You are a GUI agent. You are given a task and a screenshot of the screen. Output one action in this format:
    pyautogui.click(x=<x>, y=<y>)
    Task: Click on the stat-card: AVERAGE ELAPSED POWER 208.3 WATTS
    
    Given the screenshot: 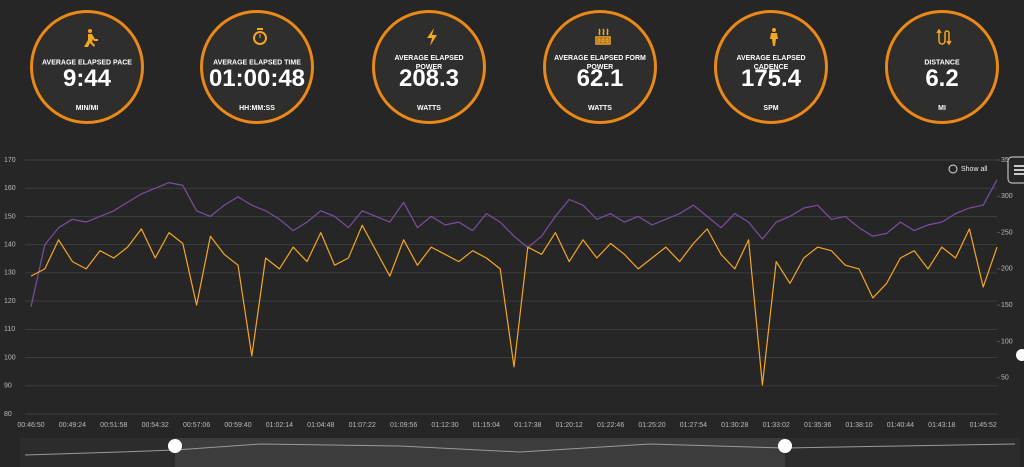 What is the action you would take?
    pyautogui.click(x=429, y=67)
    